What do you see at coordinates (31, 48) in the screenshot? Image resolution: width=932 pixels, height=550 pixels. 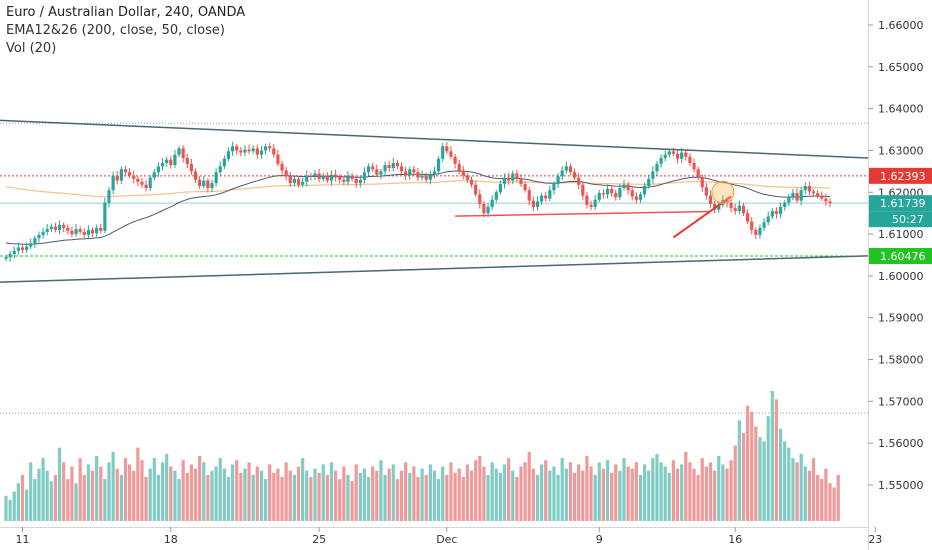 I see `volume-indicator-label: Vol (20)` at bounding box center [31, 48].